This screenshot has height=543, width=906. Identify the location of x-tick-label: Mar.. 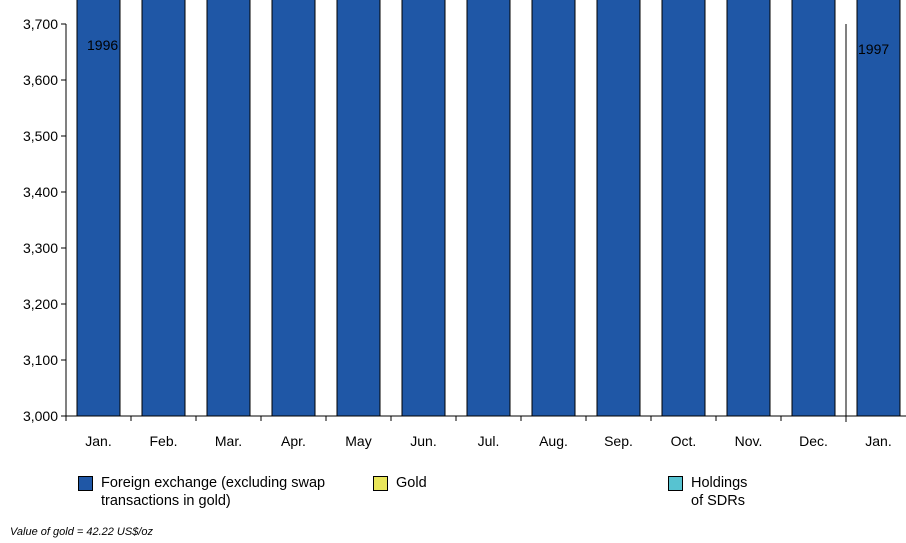
(228, 441).